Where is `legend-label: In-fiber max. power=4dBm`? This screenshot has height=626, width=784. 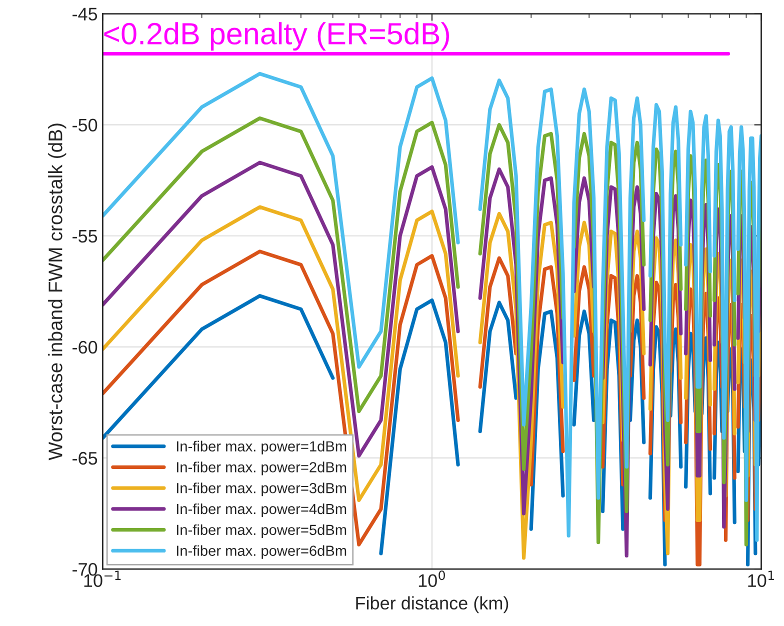
legend-label: In-fiber max. power=4dBm is located at coordinates (261, 510).